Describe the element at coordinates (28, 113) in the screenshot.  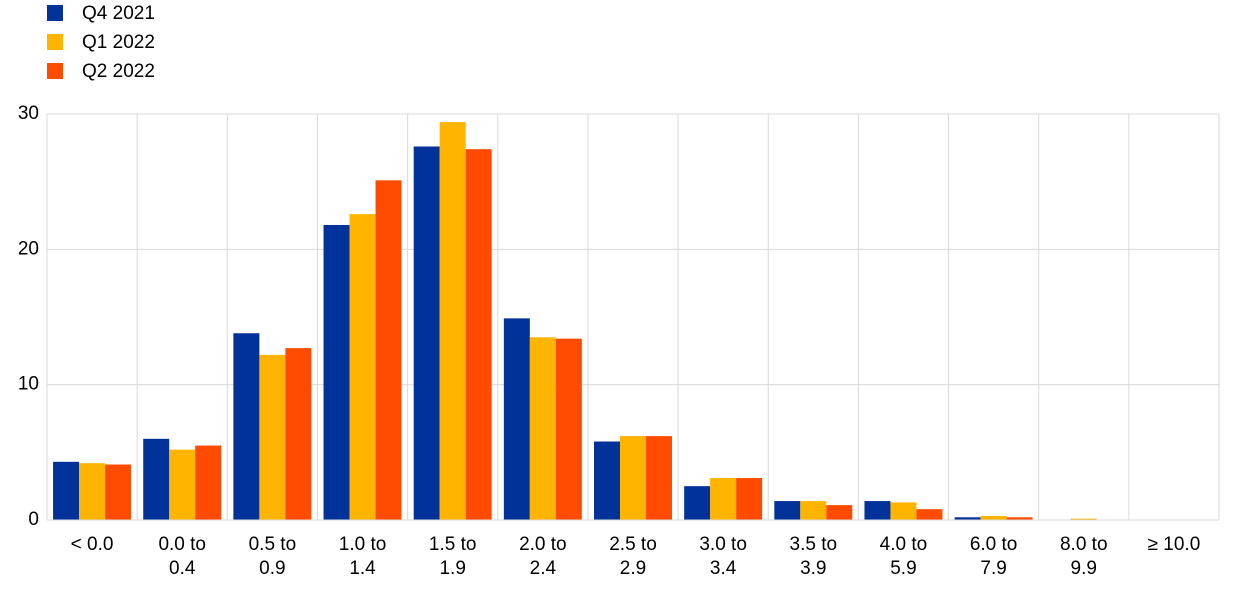
I see `y-tick-label: 30` at that location.